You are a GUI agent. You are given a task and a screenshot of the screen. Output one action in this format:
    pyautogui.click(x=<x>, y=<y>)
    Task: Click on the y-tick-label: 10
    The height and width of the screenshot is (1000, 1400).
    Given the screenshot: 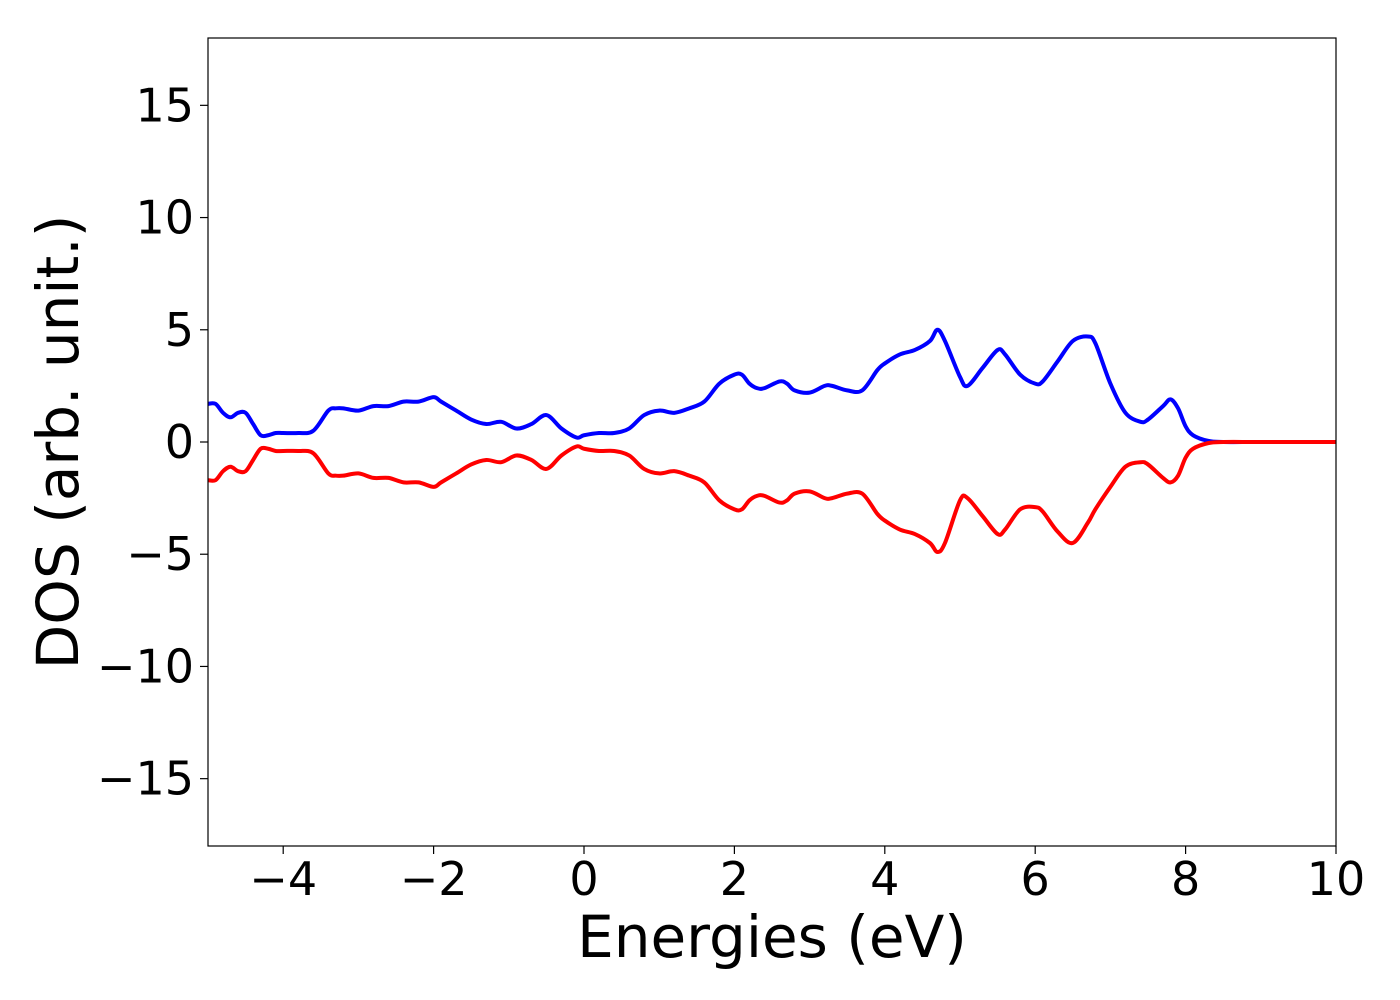 What is the action you would take?
    pyautogui.click(x=164, y=218)
    